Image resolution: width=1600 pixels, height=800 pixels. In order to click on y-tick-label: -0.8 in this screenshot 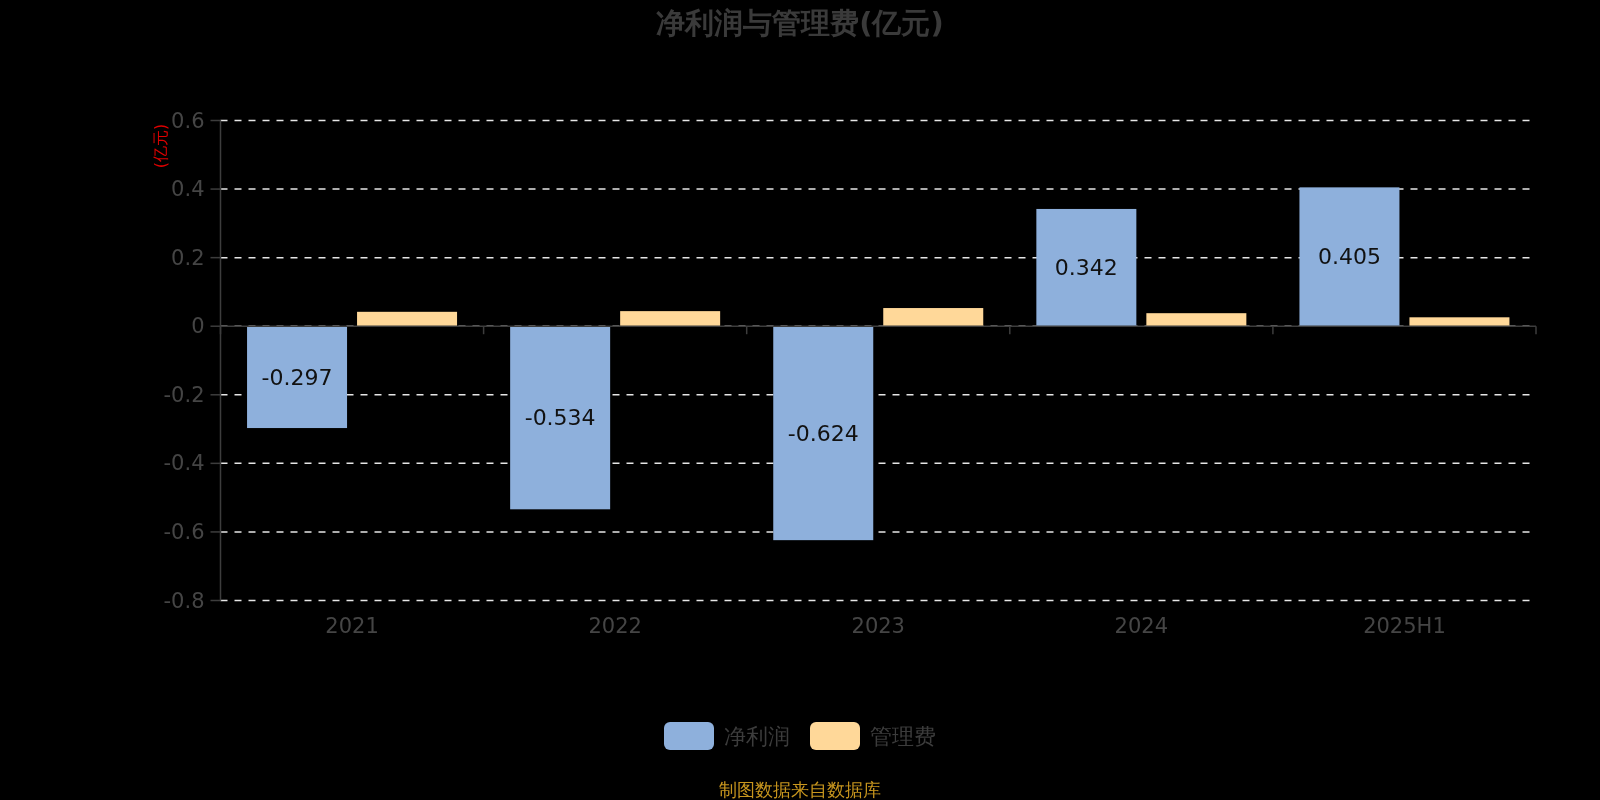, I will do `click(184, 600)`.